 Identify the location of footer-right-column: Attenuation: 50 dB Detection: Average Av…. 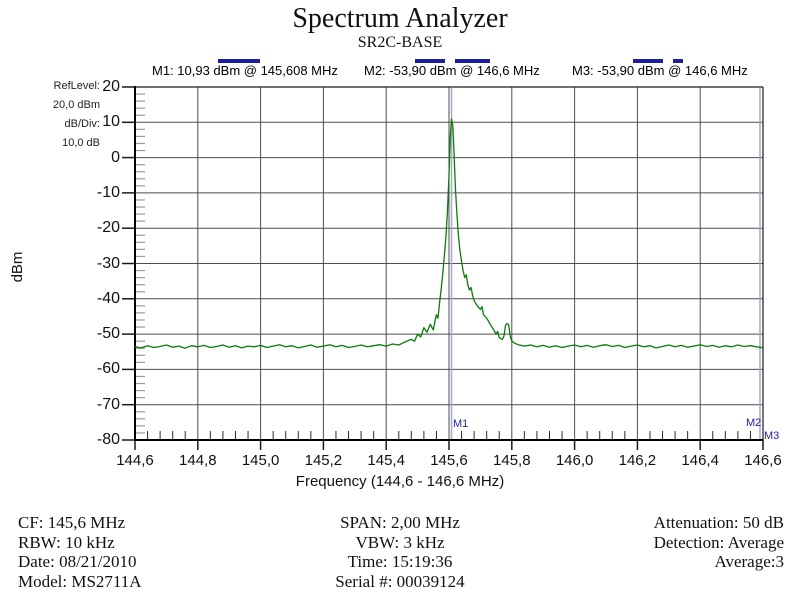
(652, 542).